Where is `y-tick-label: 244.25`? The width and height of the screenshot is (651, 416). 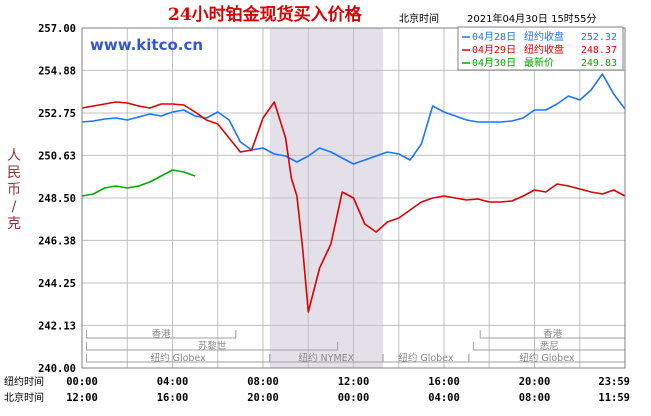 y-tick-label: 244.25 is located at coordinates (57, 284).